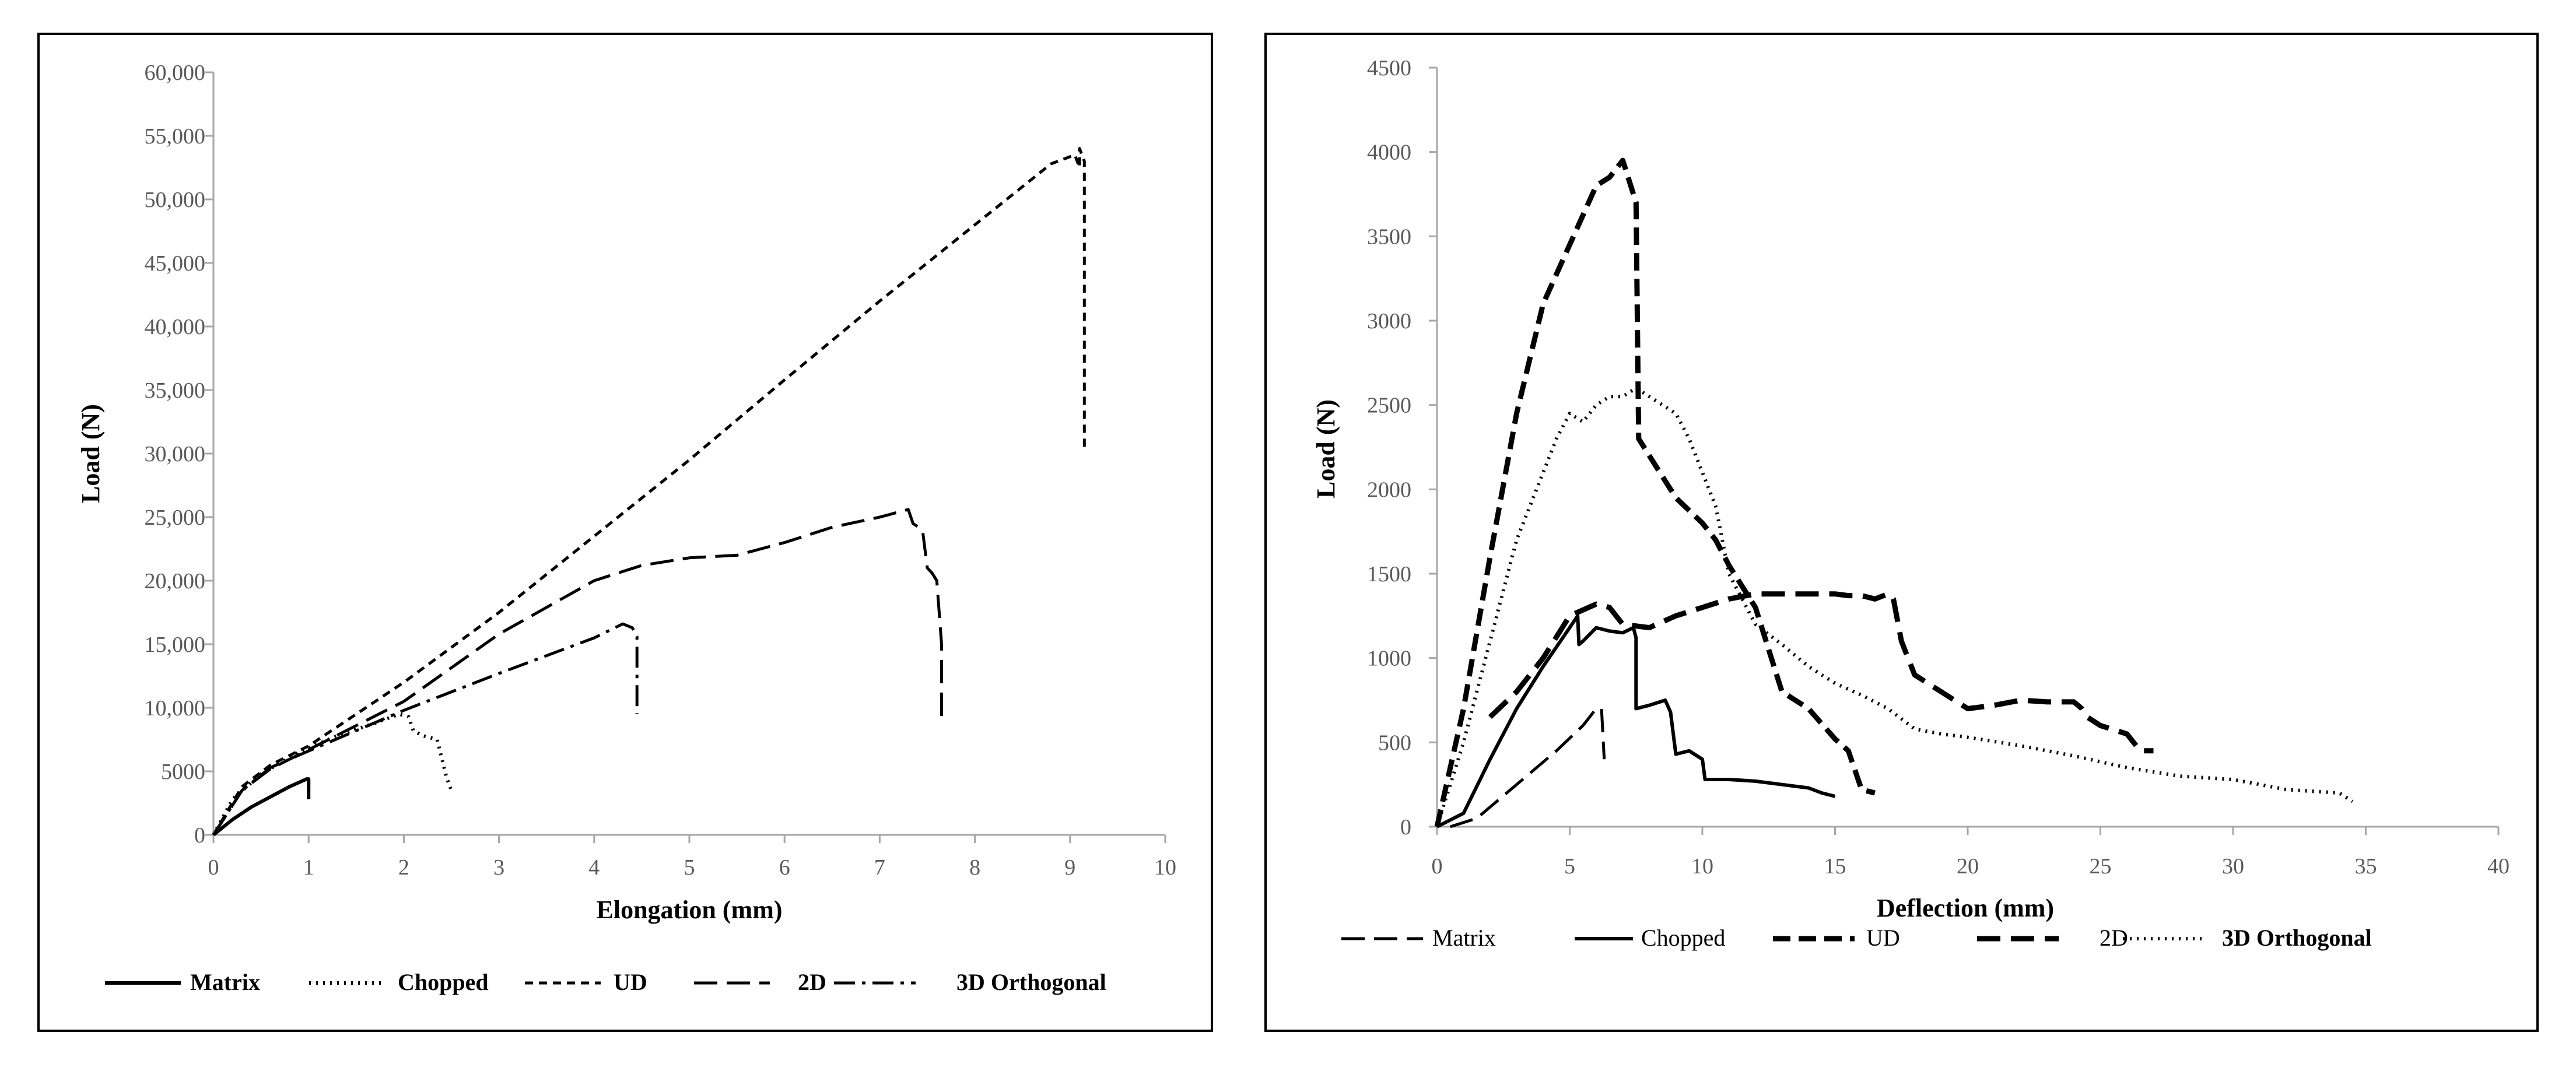 This screenshot has width=2576, height=1071. Describe the element at coordinates (812, 982) in the screenshot. I see `legend-label: 2D` at that location.